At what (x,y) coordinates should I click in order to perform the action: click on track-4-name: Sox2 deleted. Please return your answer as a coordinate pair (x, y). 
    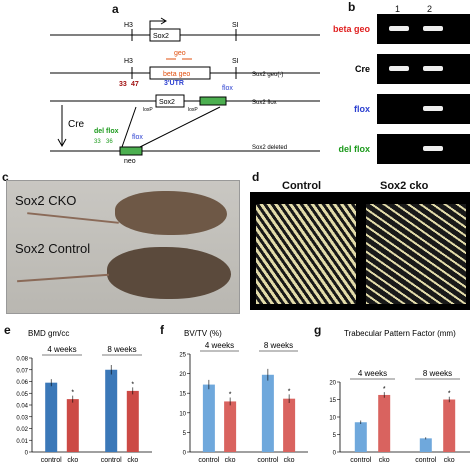
    Looking at the image, I should click on (269, 148).